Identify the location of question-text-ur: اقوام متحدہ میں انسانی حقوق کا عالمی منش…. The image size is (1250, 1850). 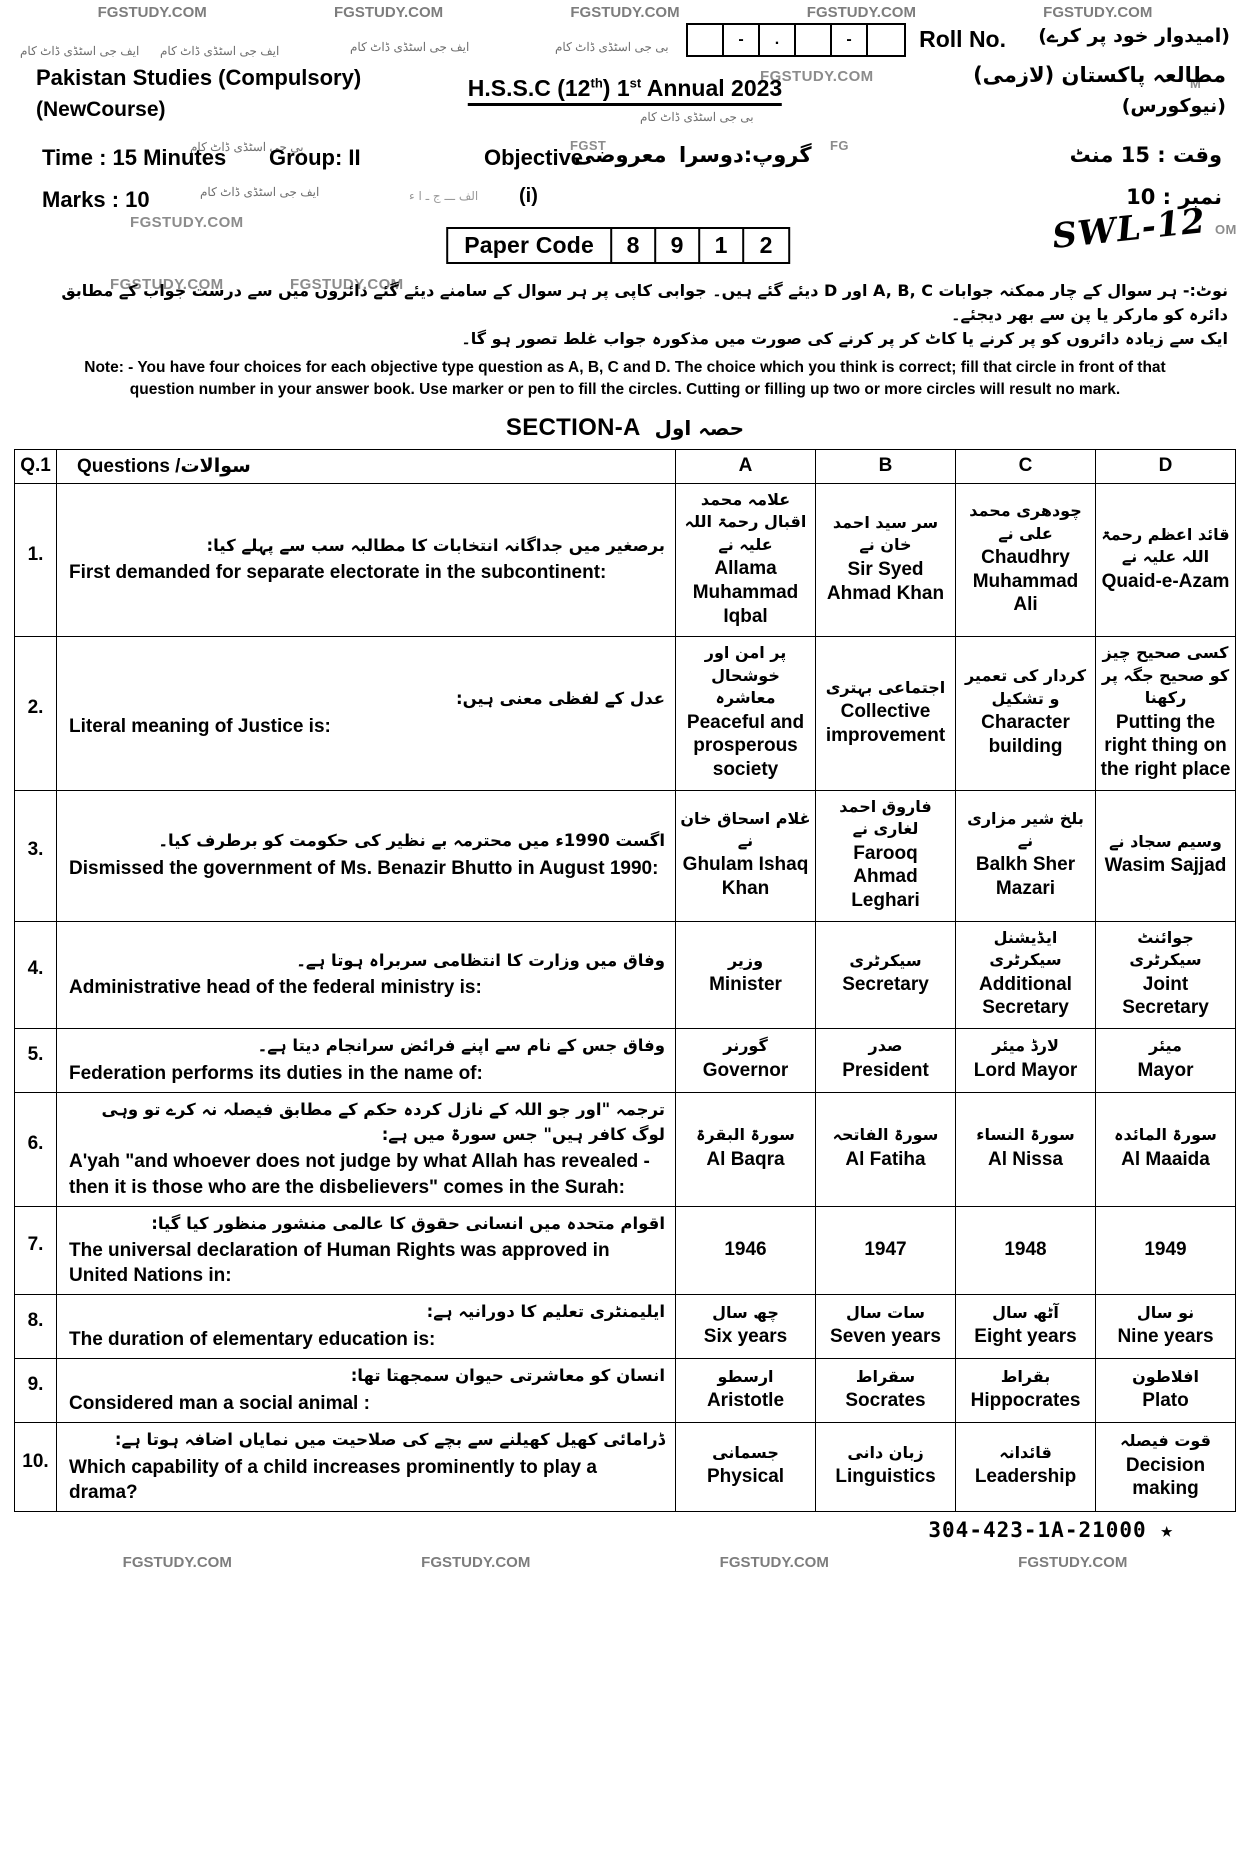
(408, 1223).